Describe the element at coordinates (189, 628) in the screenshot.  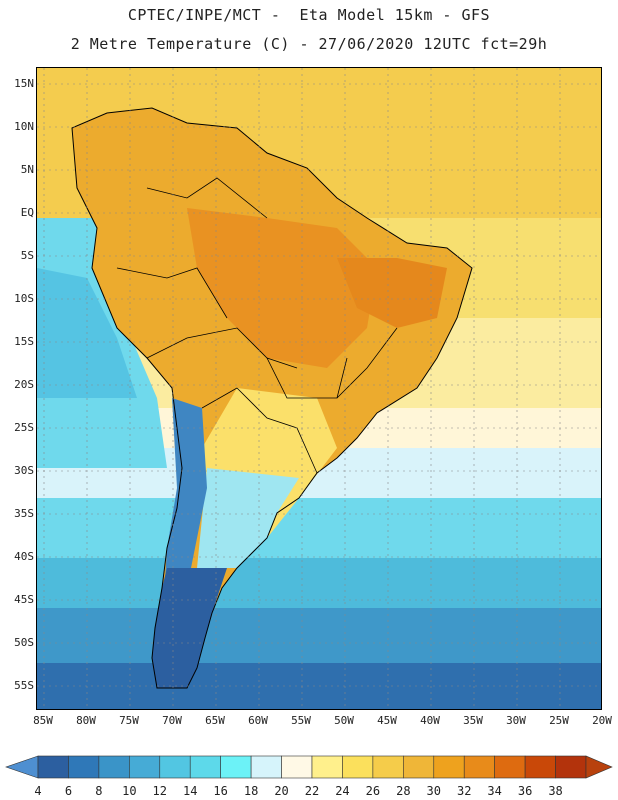
I see `patagonia-cold` at that location.